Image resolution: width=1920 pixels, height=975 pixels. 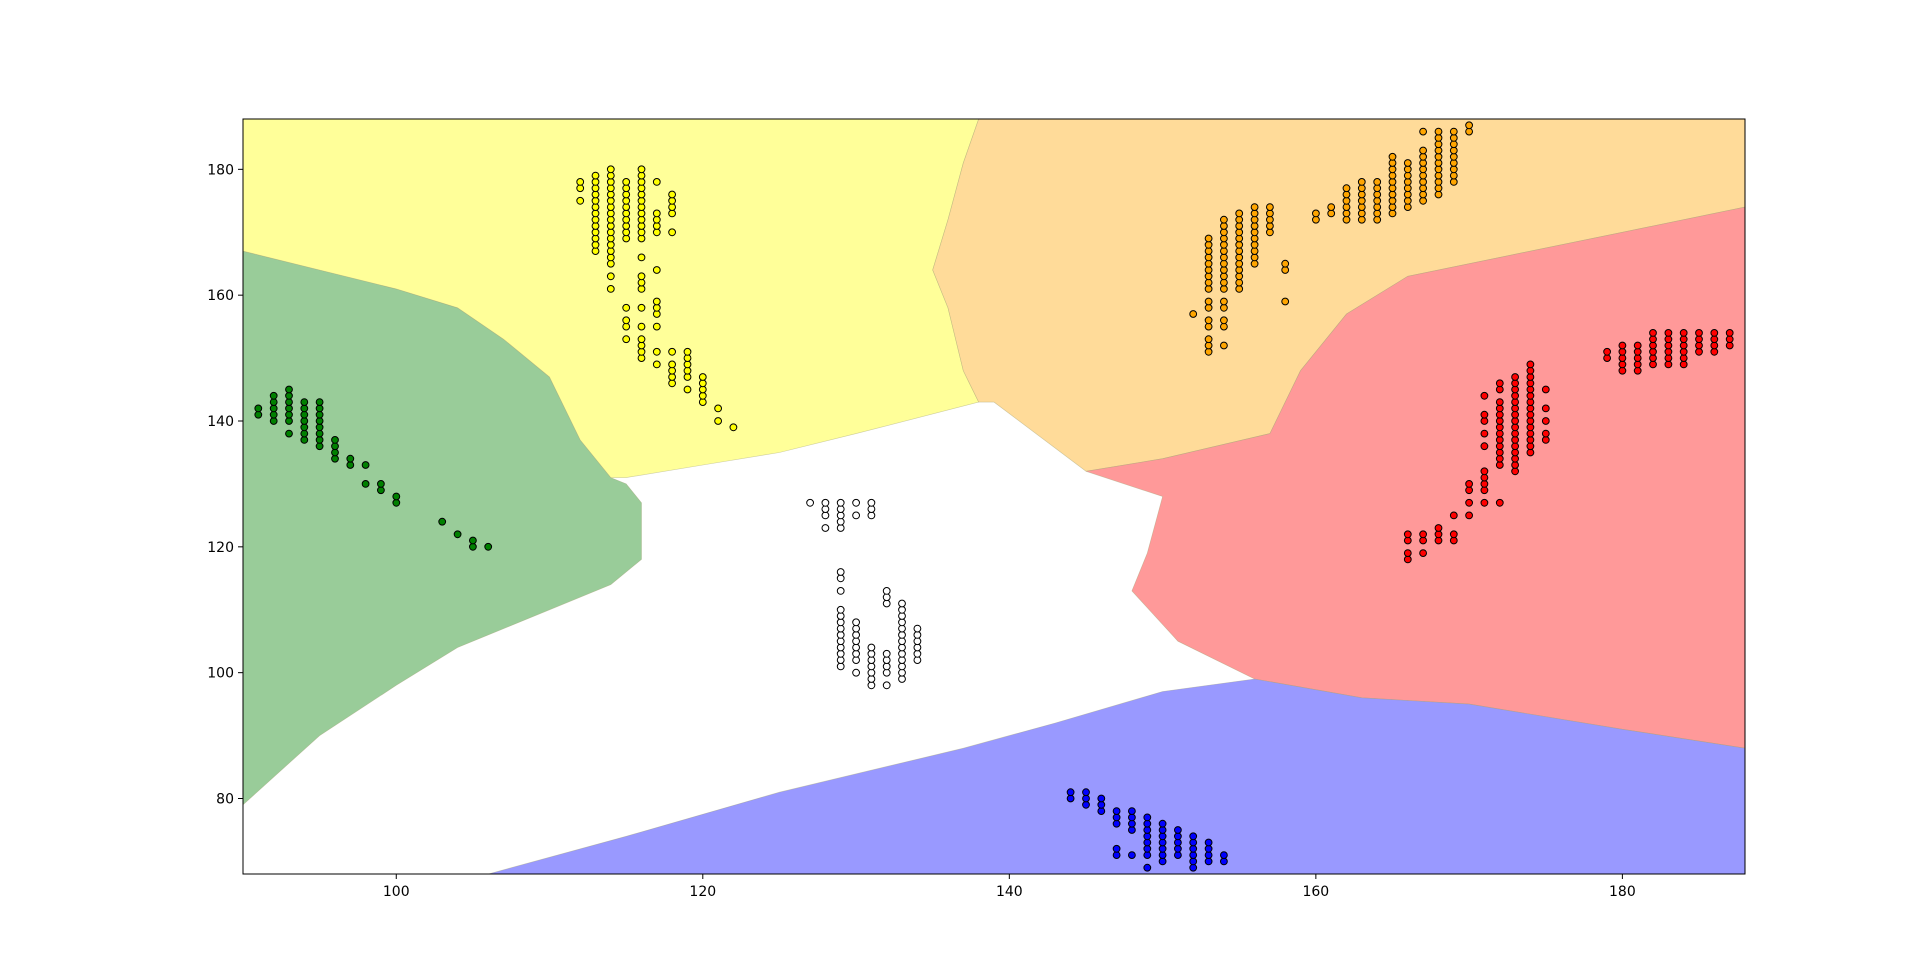 What do you see at coordinates (1622, 892) in the screenshot?
I see `x-tick-label: 180` at bounding box center [1622, 892].